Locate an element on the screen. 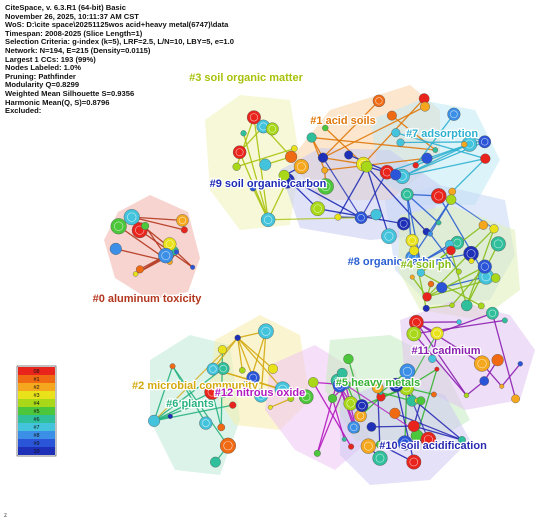  cluster-label-c12: #12 nitrous oxide is located at coordinates (260, 393).